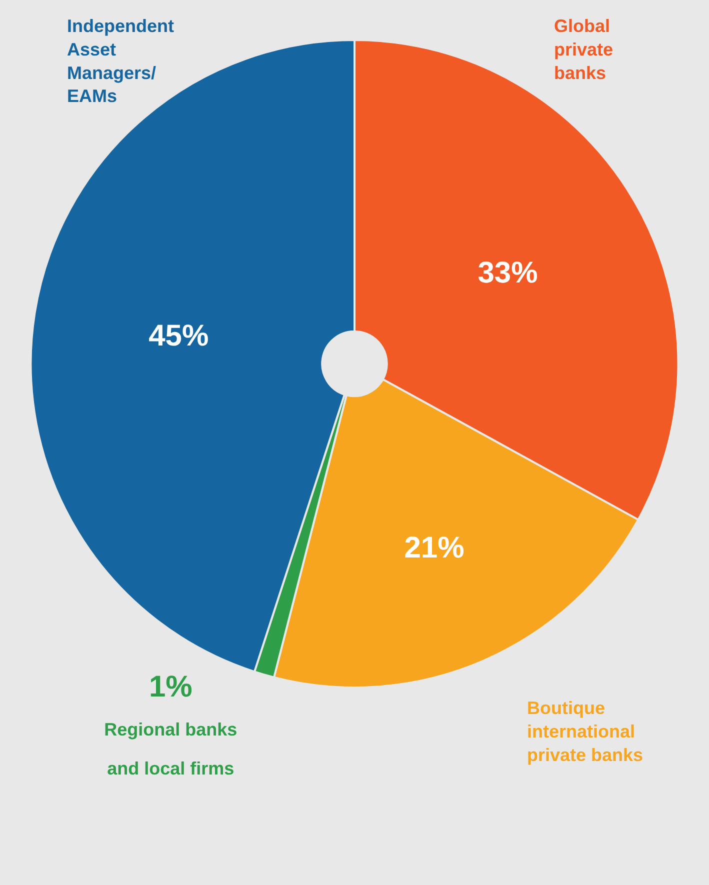  What do you see at coordinates (434, 547) in the screenshot?
I see `data-label: 21%` at bounding box center [434, 547].